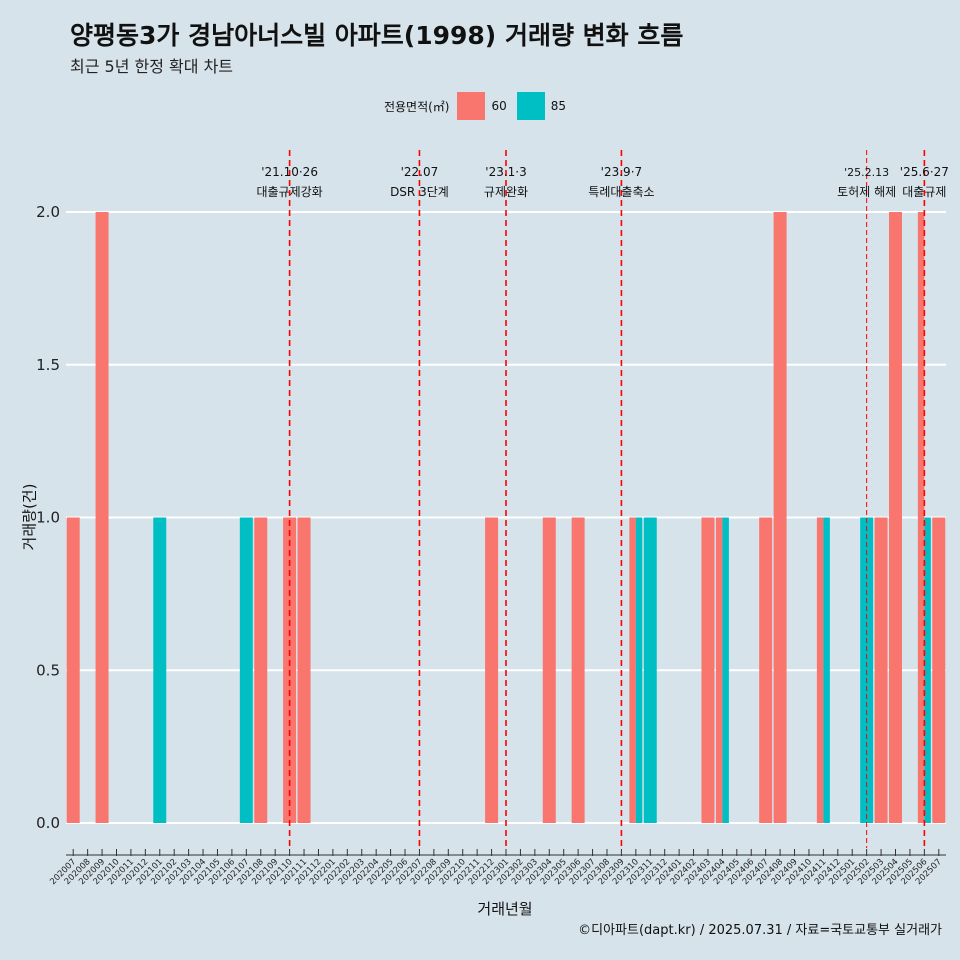 The width and height of the screenshot is (960, 960). I want to click on event-label: 대출규제강화, so click(289, 192).